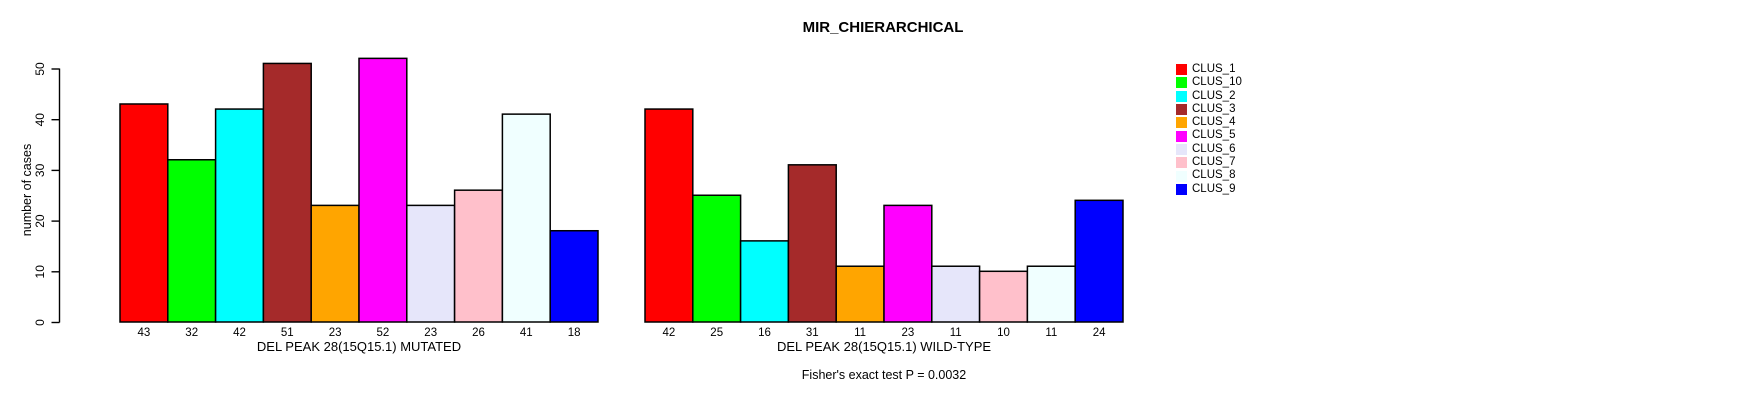 The width and height of the screenshot is (1740, 400). I want to click on legend-label: CLUS_3, so click(1214, 108).